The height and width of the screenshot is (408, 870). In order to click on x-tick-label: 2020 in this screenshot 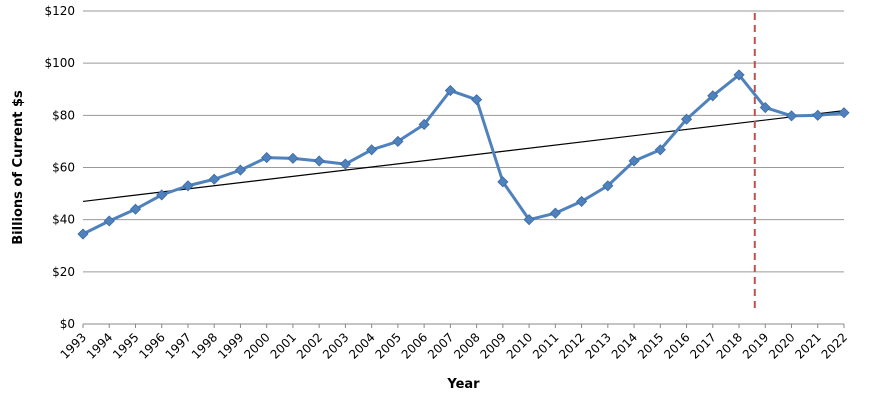, I will do `click(781, 345)`.